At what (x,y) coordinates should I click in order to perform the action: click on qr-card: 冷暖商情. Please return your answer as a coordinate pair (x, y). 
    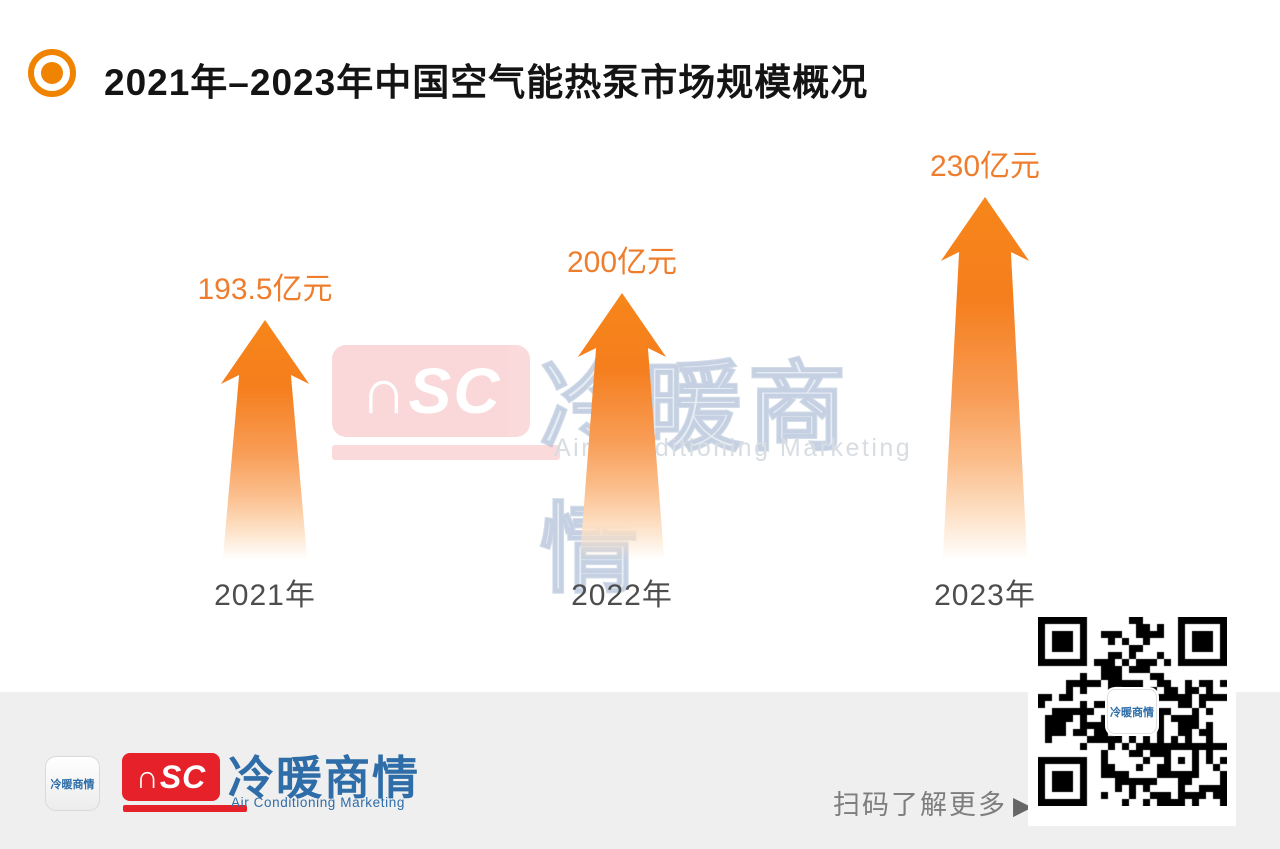
    Looking at the image, I should click on (1132, 716).